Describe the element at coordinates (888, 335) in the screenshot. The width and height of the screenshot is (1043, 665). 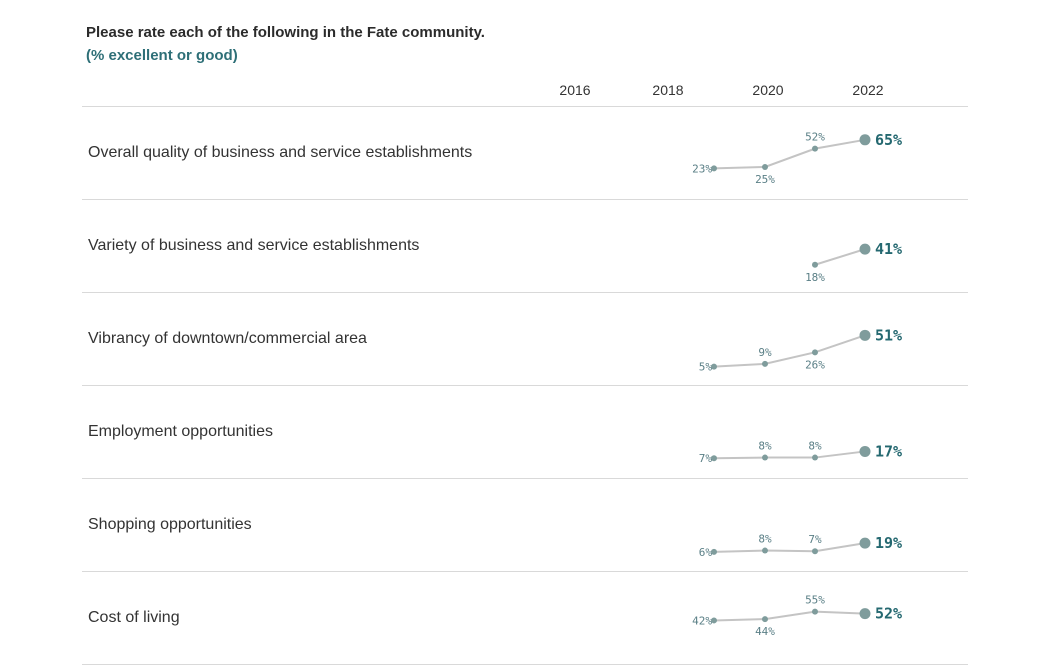
I see `data-label: 51%` at that location.